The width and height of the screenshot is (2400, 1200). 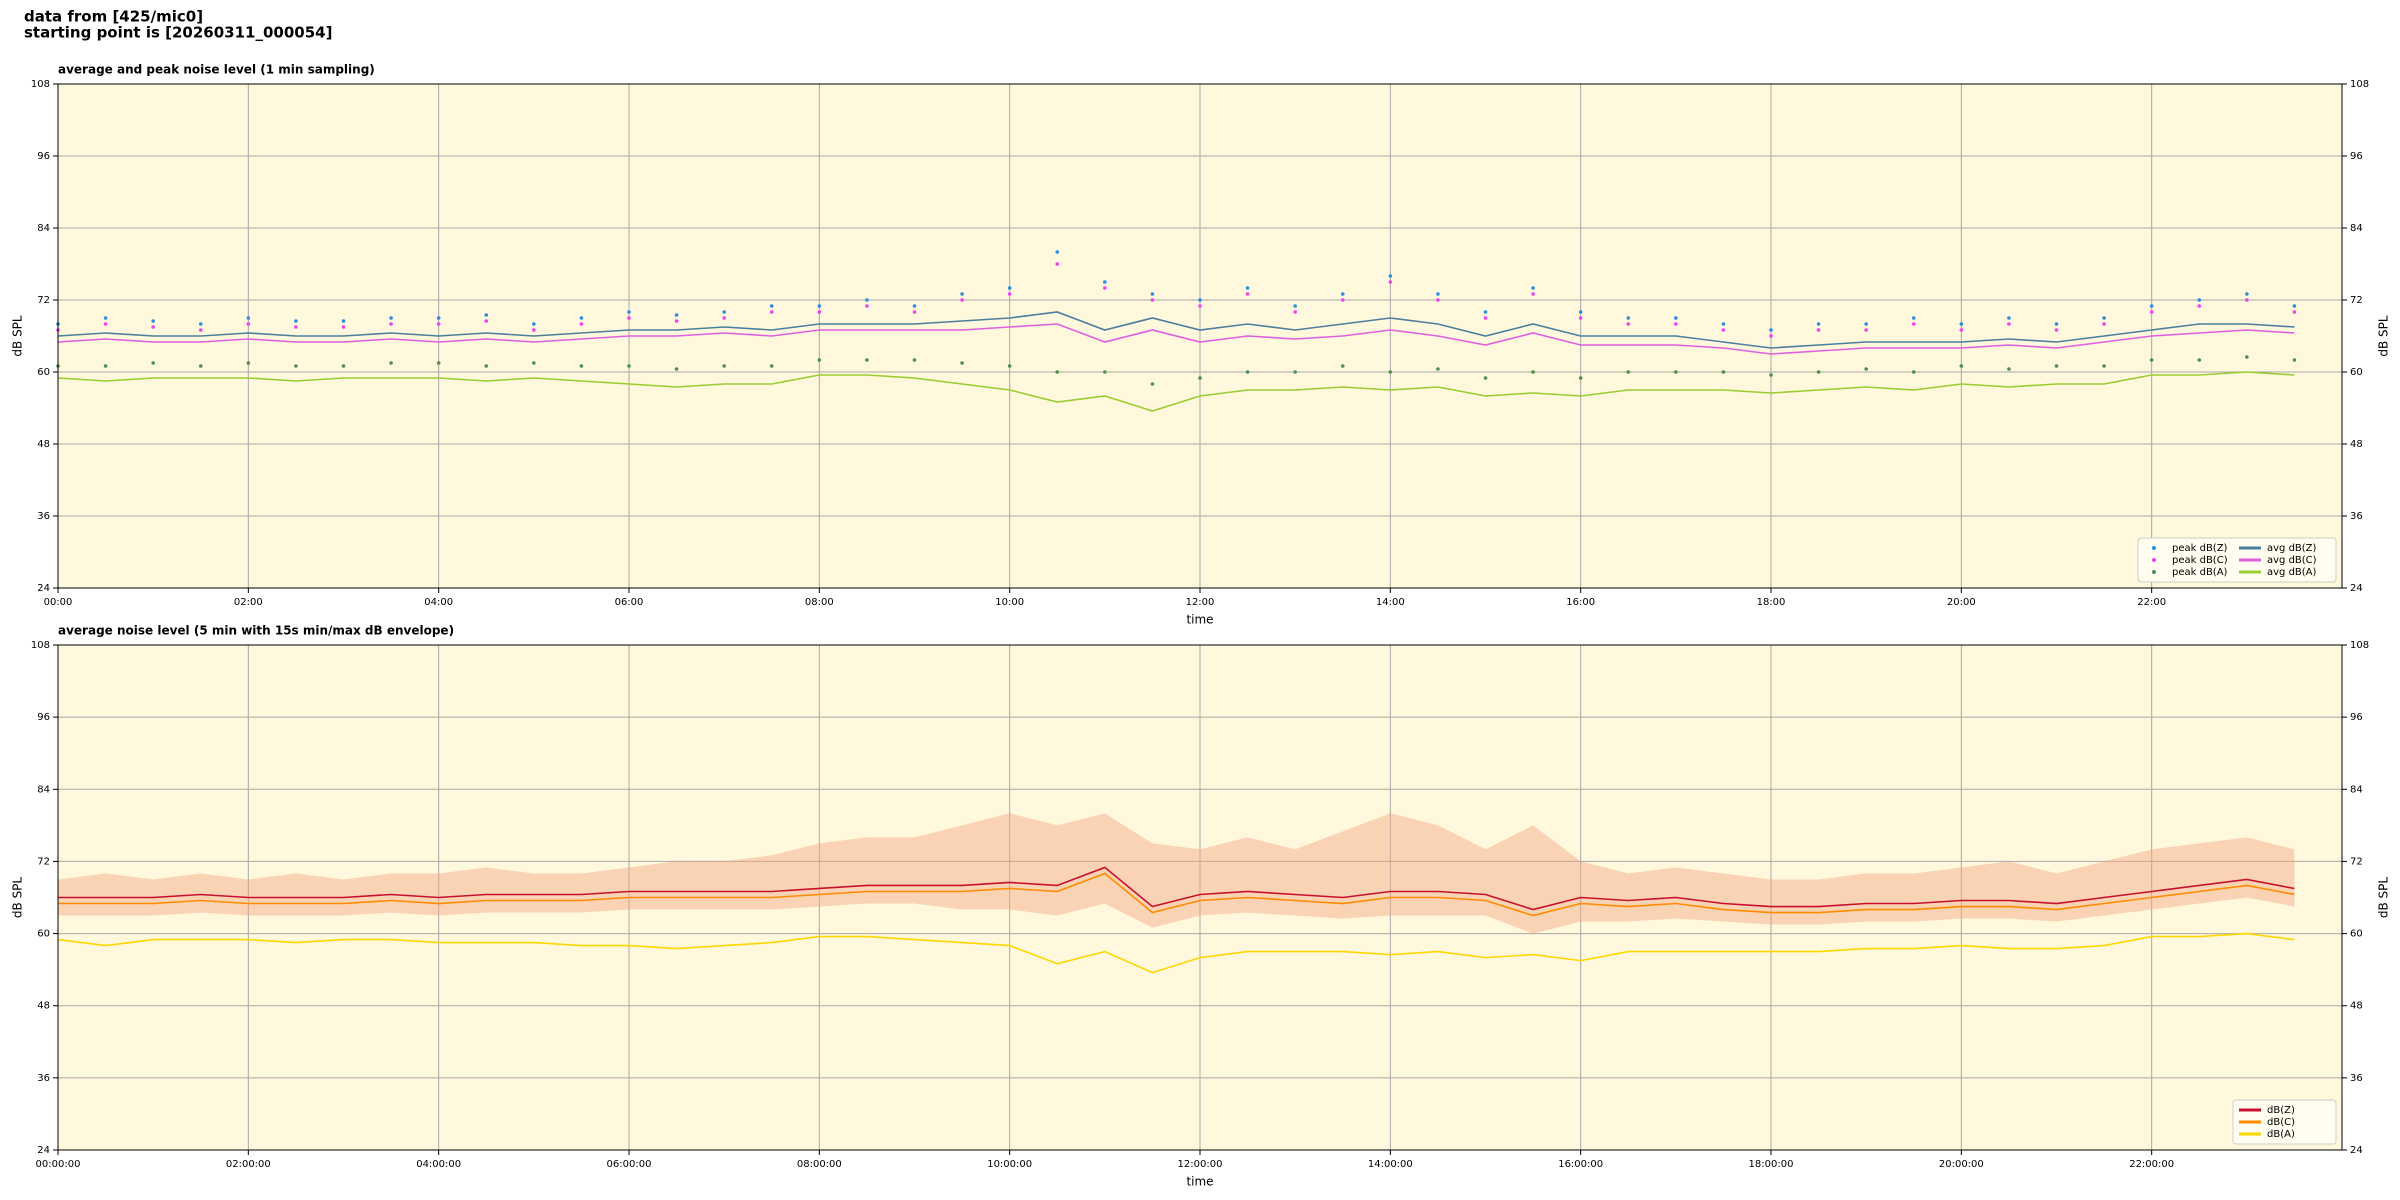 What do you see at coordinates (819, 602) in the screenshot?
I see `x-tick-label: 08:00` at bounding box center [819, 602].